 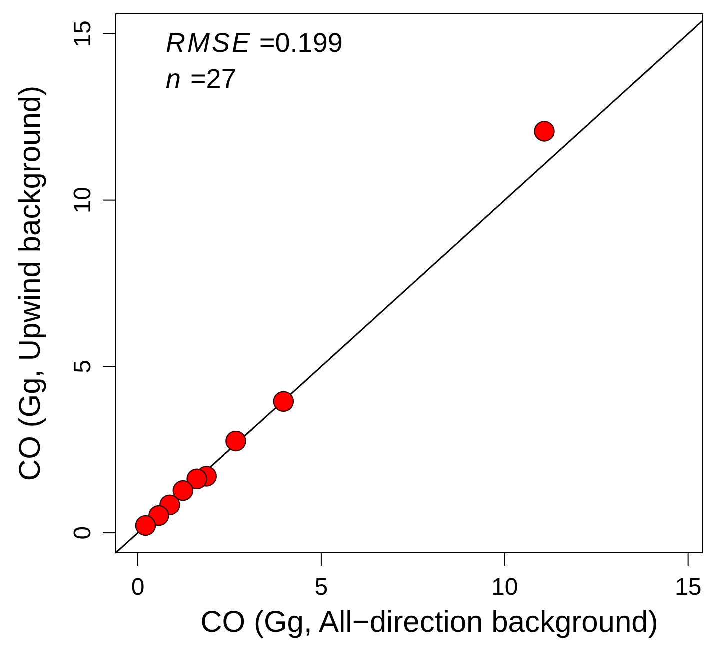 I want to click on x-tick-label: 10, so click(x=505, y=588).